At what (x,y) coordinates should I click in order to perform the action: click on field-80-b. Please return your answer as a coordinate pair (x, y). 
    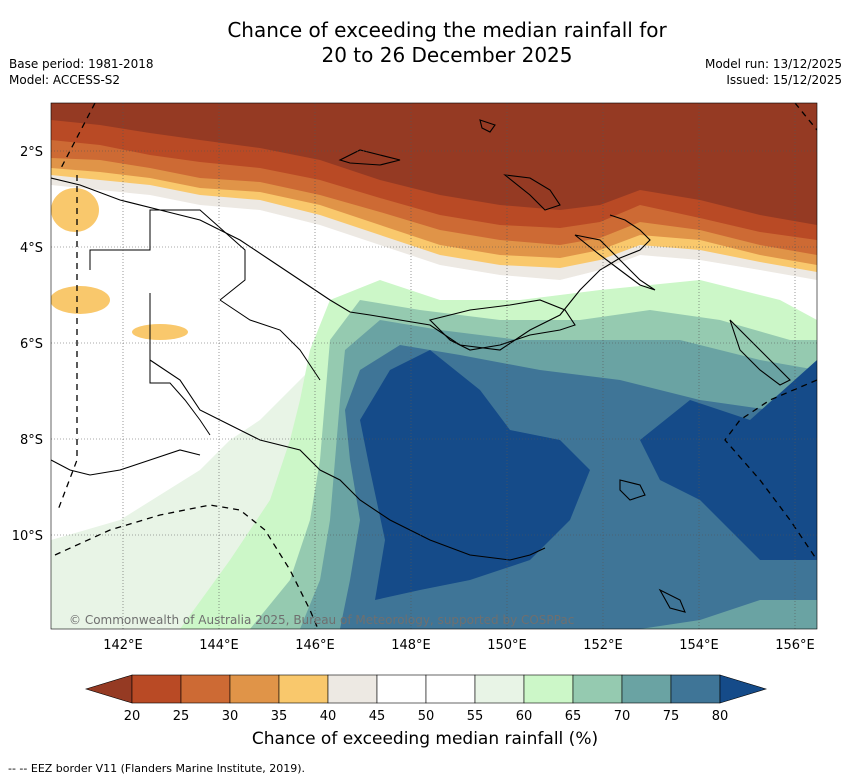
    Looking at the image, I should click on (728, 460).